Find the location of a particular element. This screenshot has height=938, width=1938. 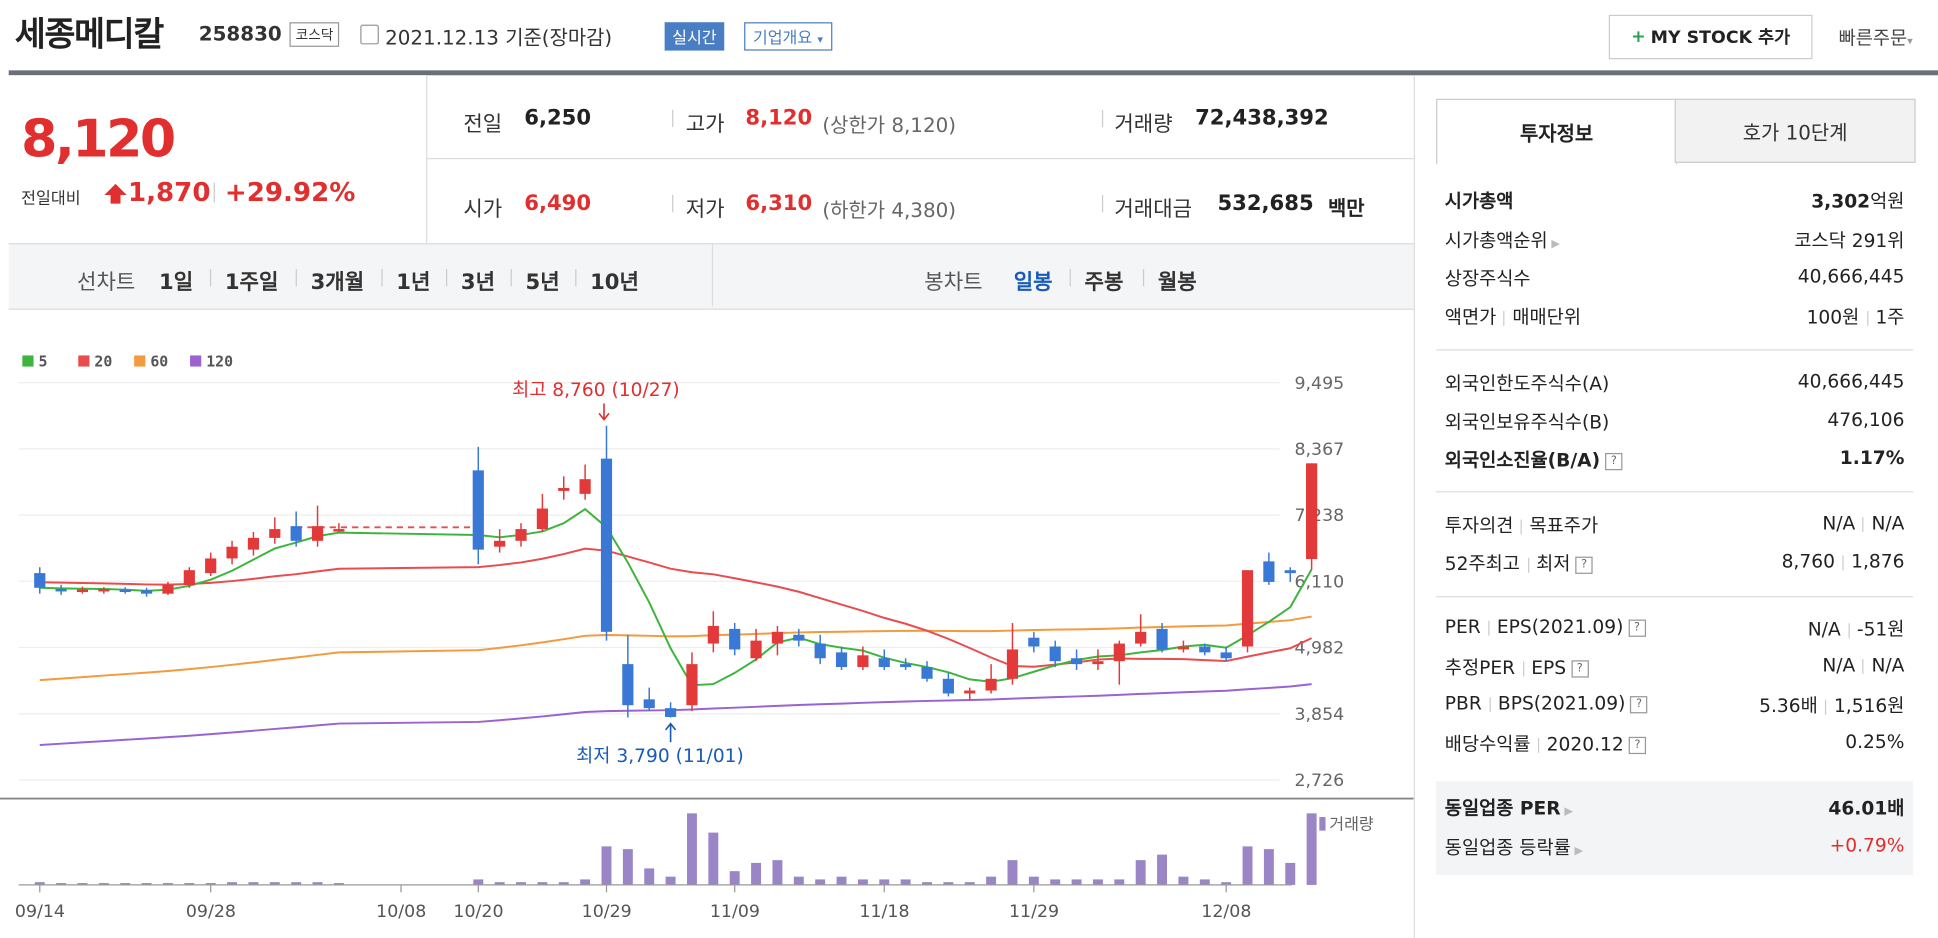

legend-label-60: 60 is located at coordinates (159, 362).